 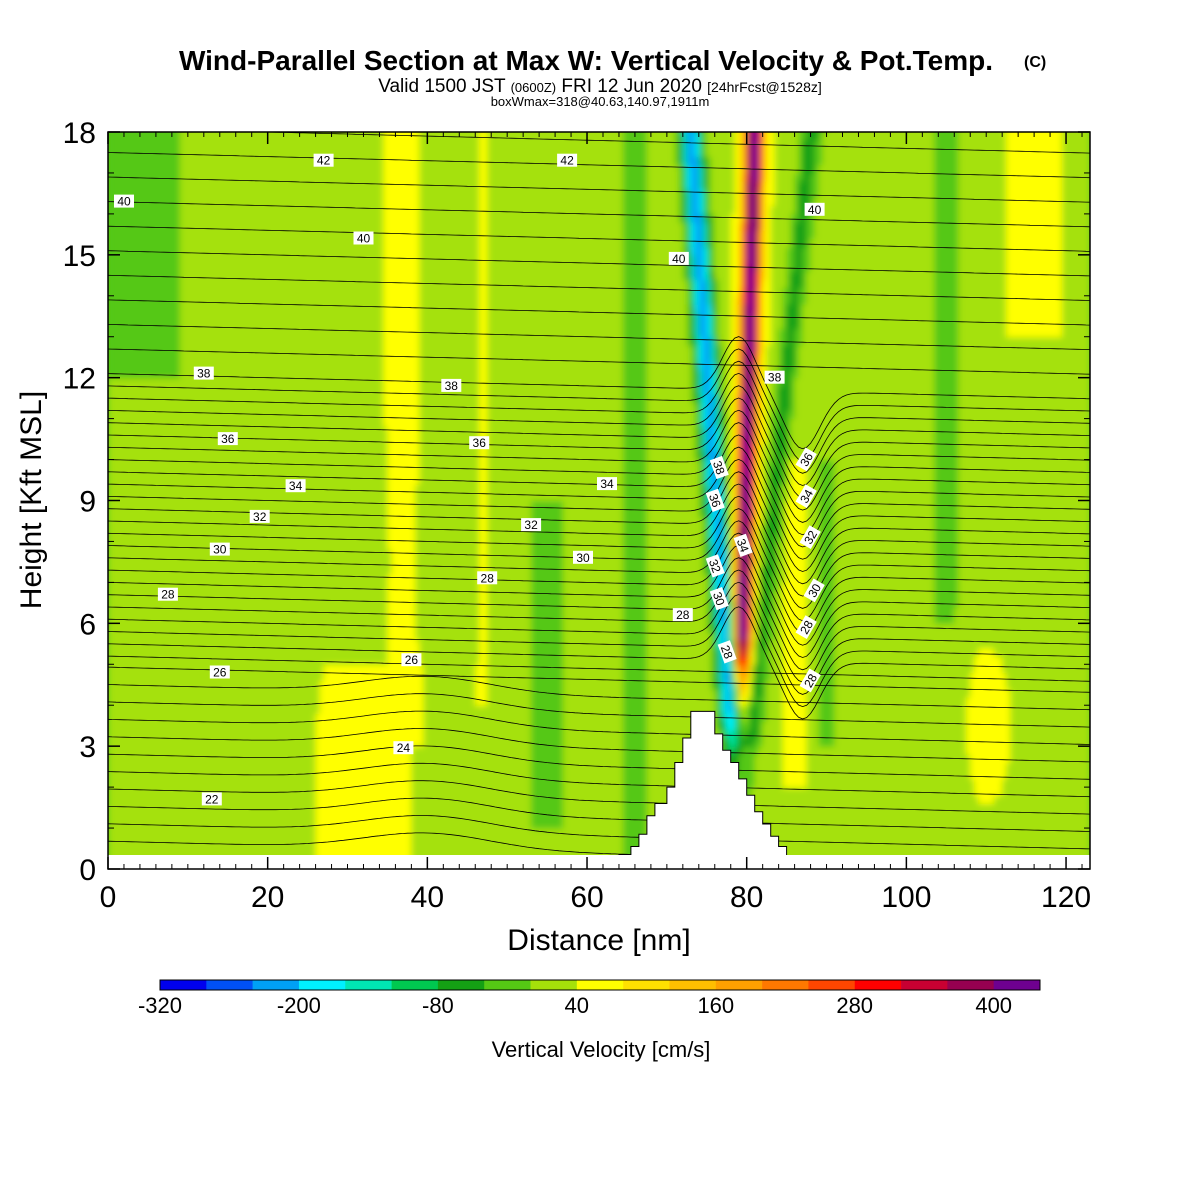 I want to click on x-tick-label: 80, so click(x=746, y=897).